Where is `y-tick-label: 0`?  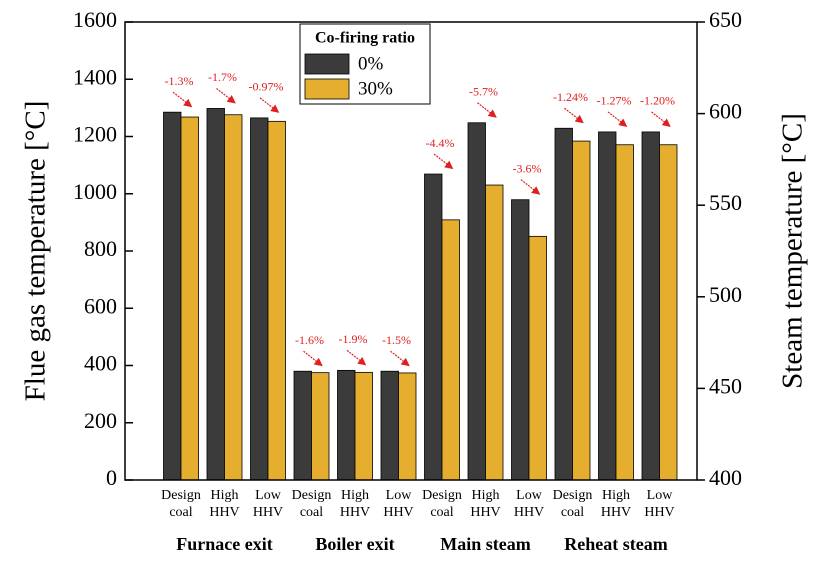 y-tick-label: 0 is located at coordinates (111, 477).